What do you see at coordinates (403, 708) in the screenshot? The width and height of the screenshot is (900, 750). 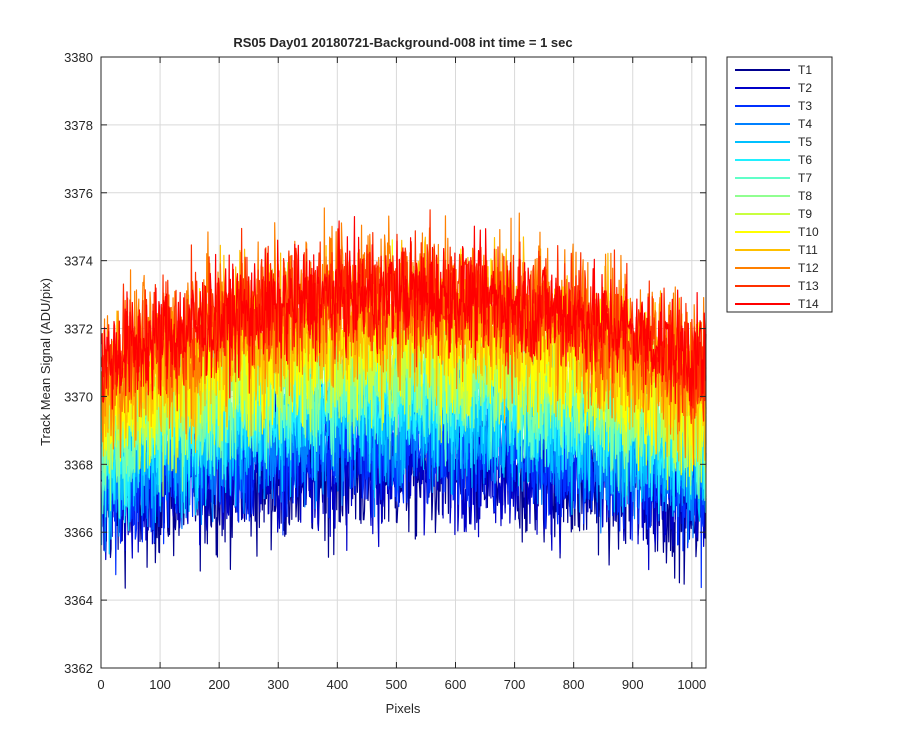 I see `x-axis-label: Pixels` at bounding box center [403, 708].